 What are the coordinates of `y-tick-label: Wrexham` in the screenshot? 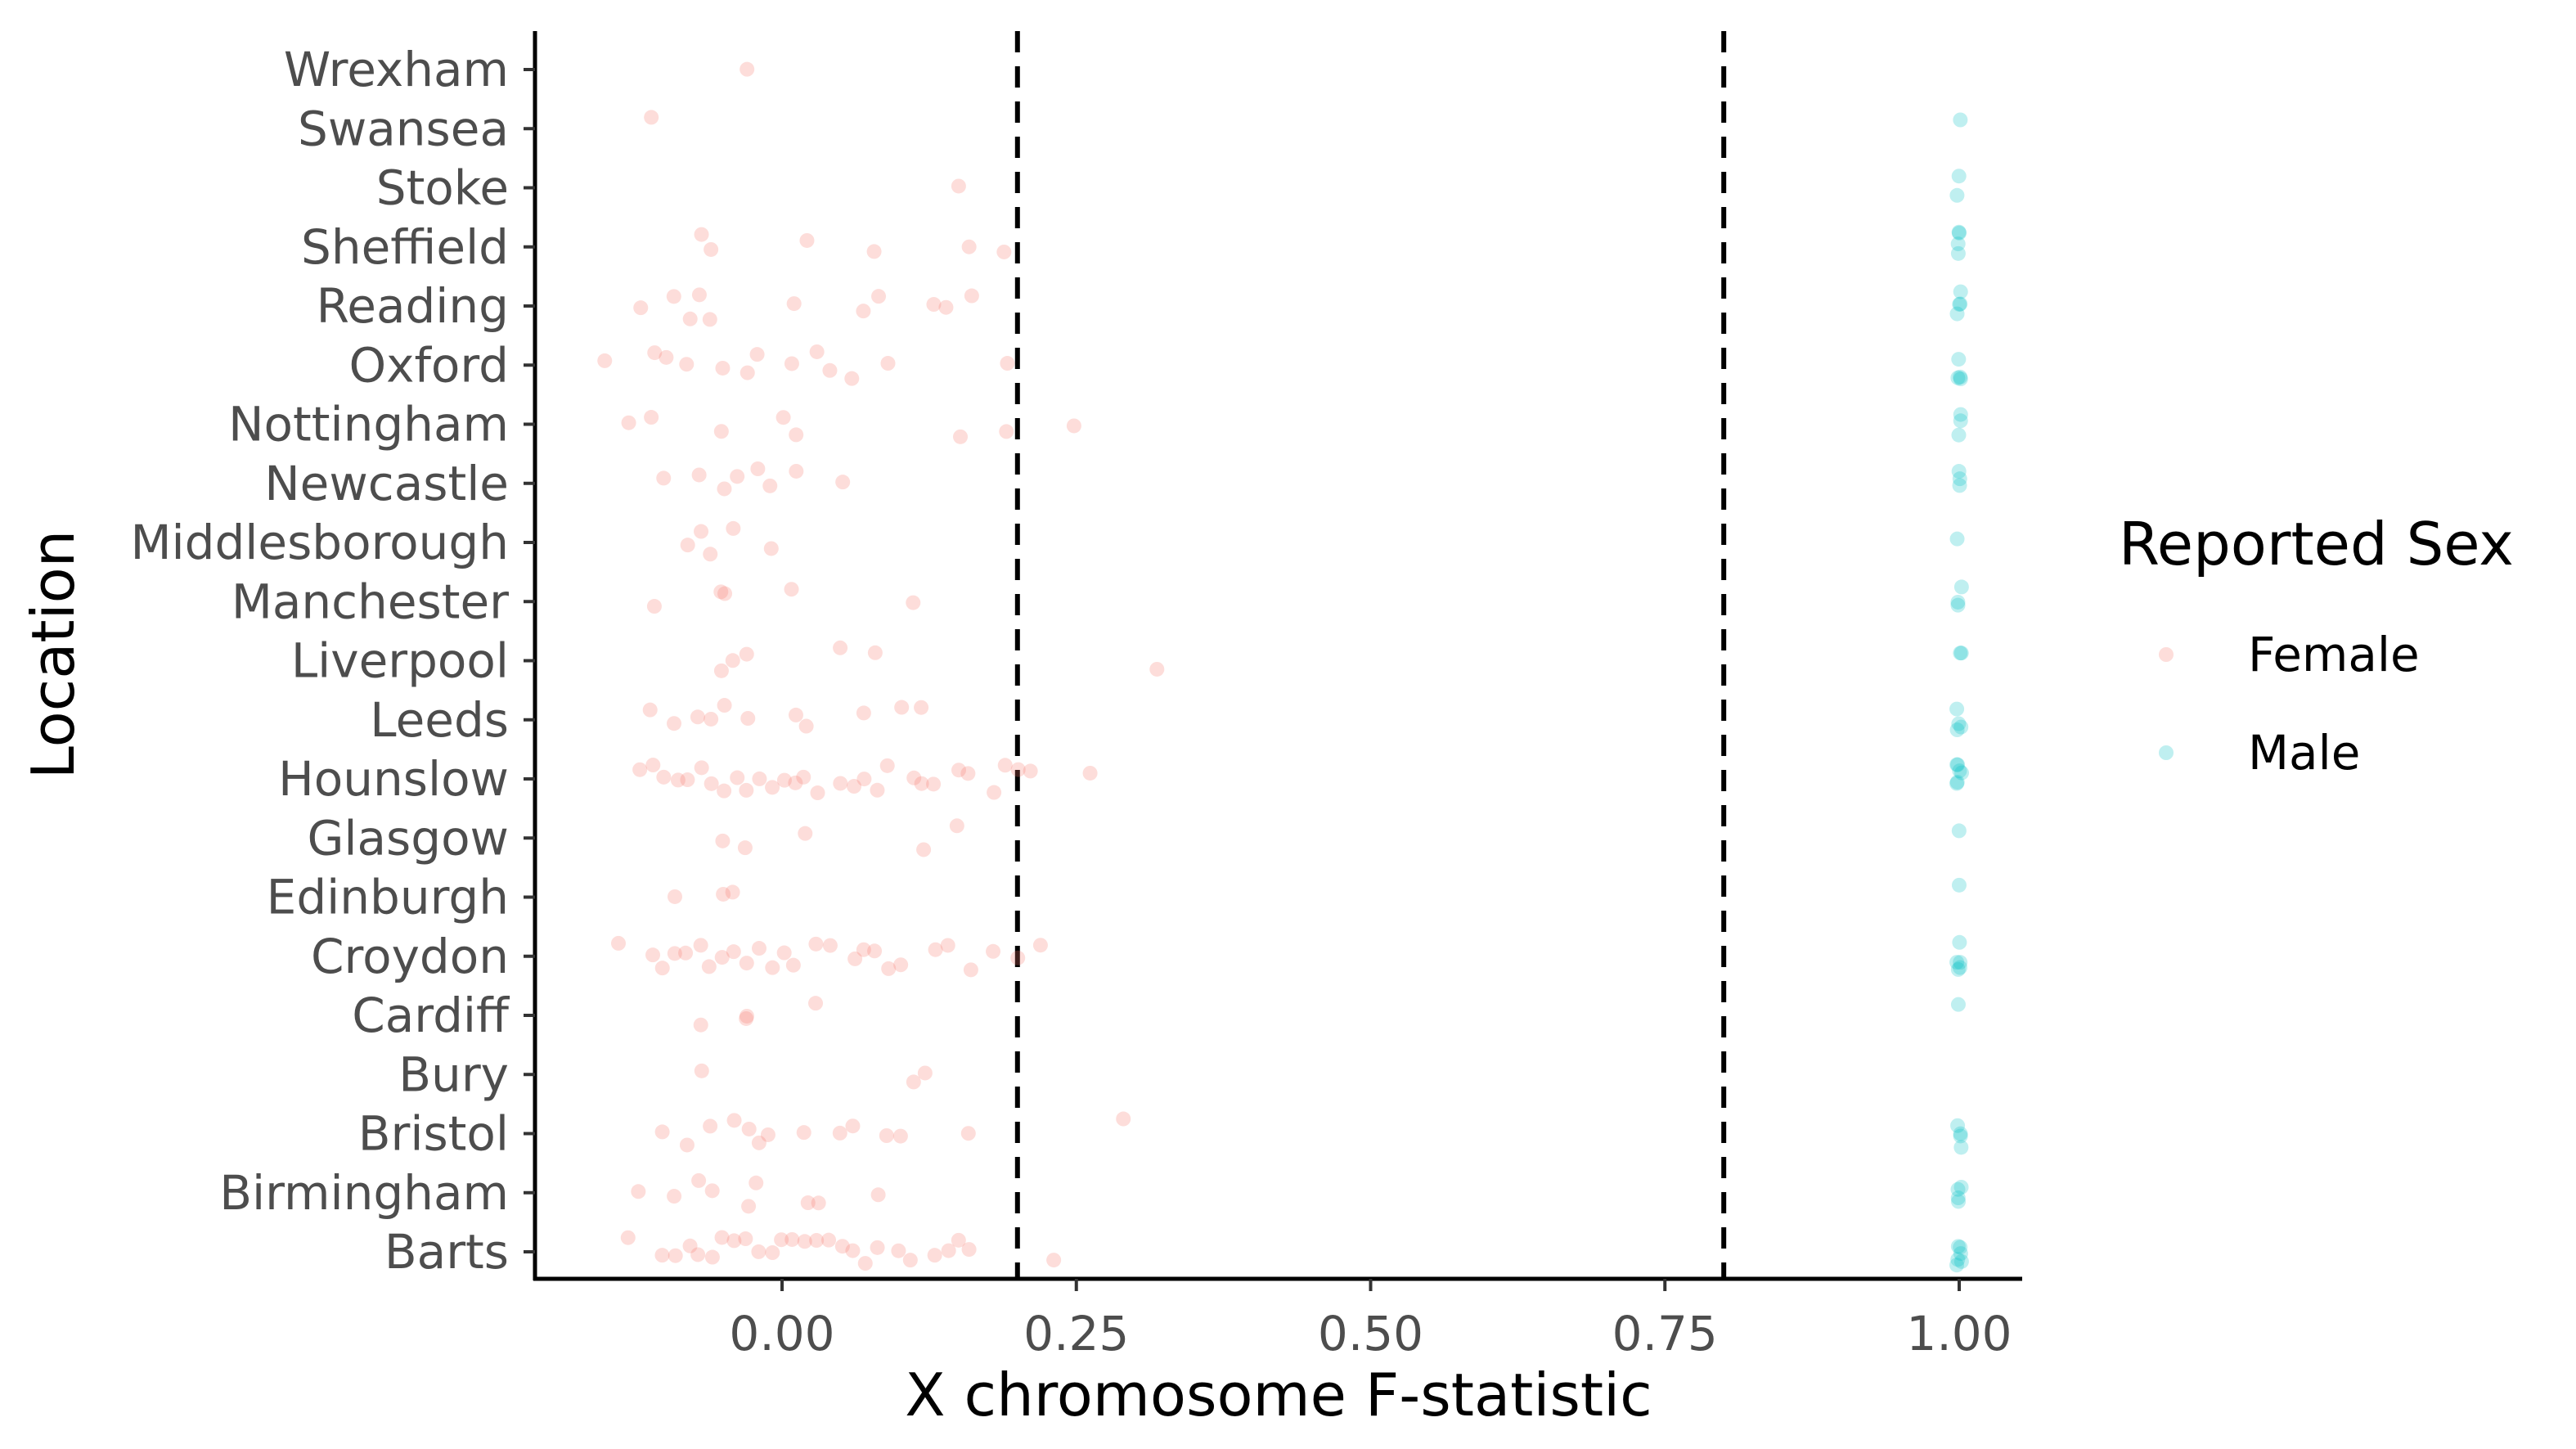 It's located at (396, 70).